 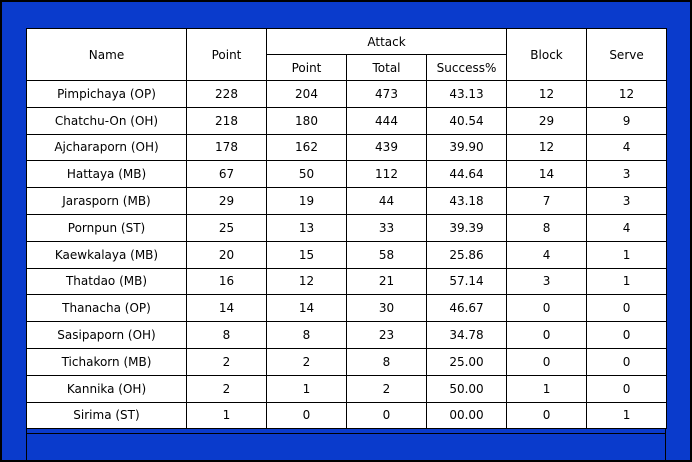 I want to click on attack-total-cell: 58, so click(x=386, y=254).